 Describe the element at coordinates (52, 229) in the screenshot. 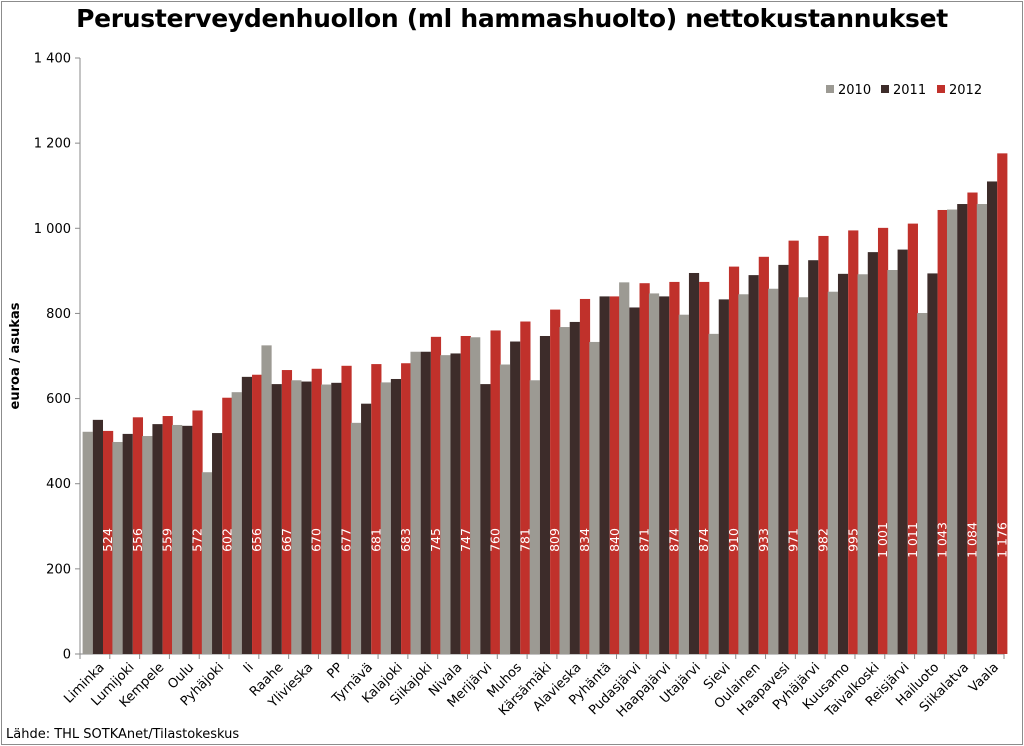

I see `y-tick-label: 1 000` at that location.